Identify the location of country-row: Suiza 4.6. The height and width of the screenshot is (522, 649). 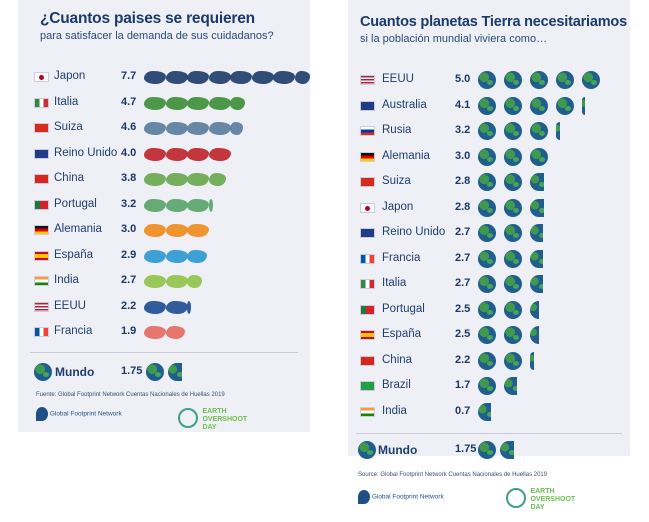
(164, 128).